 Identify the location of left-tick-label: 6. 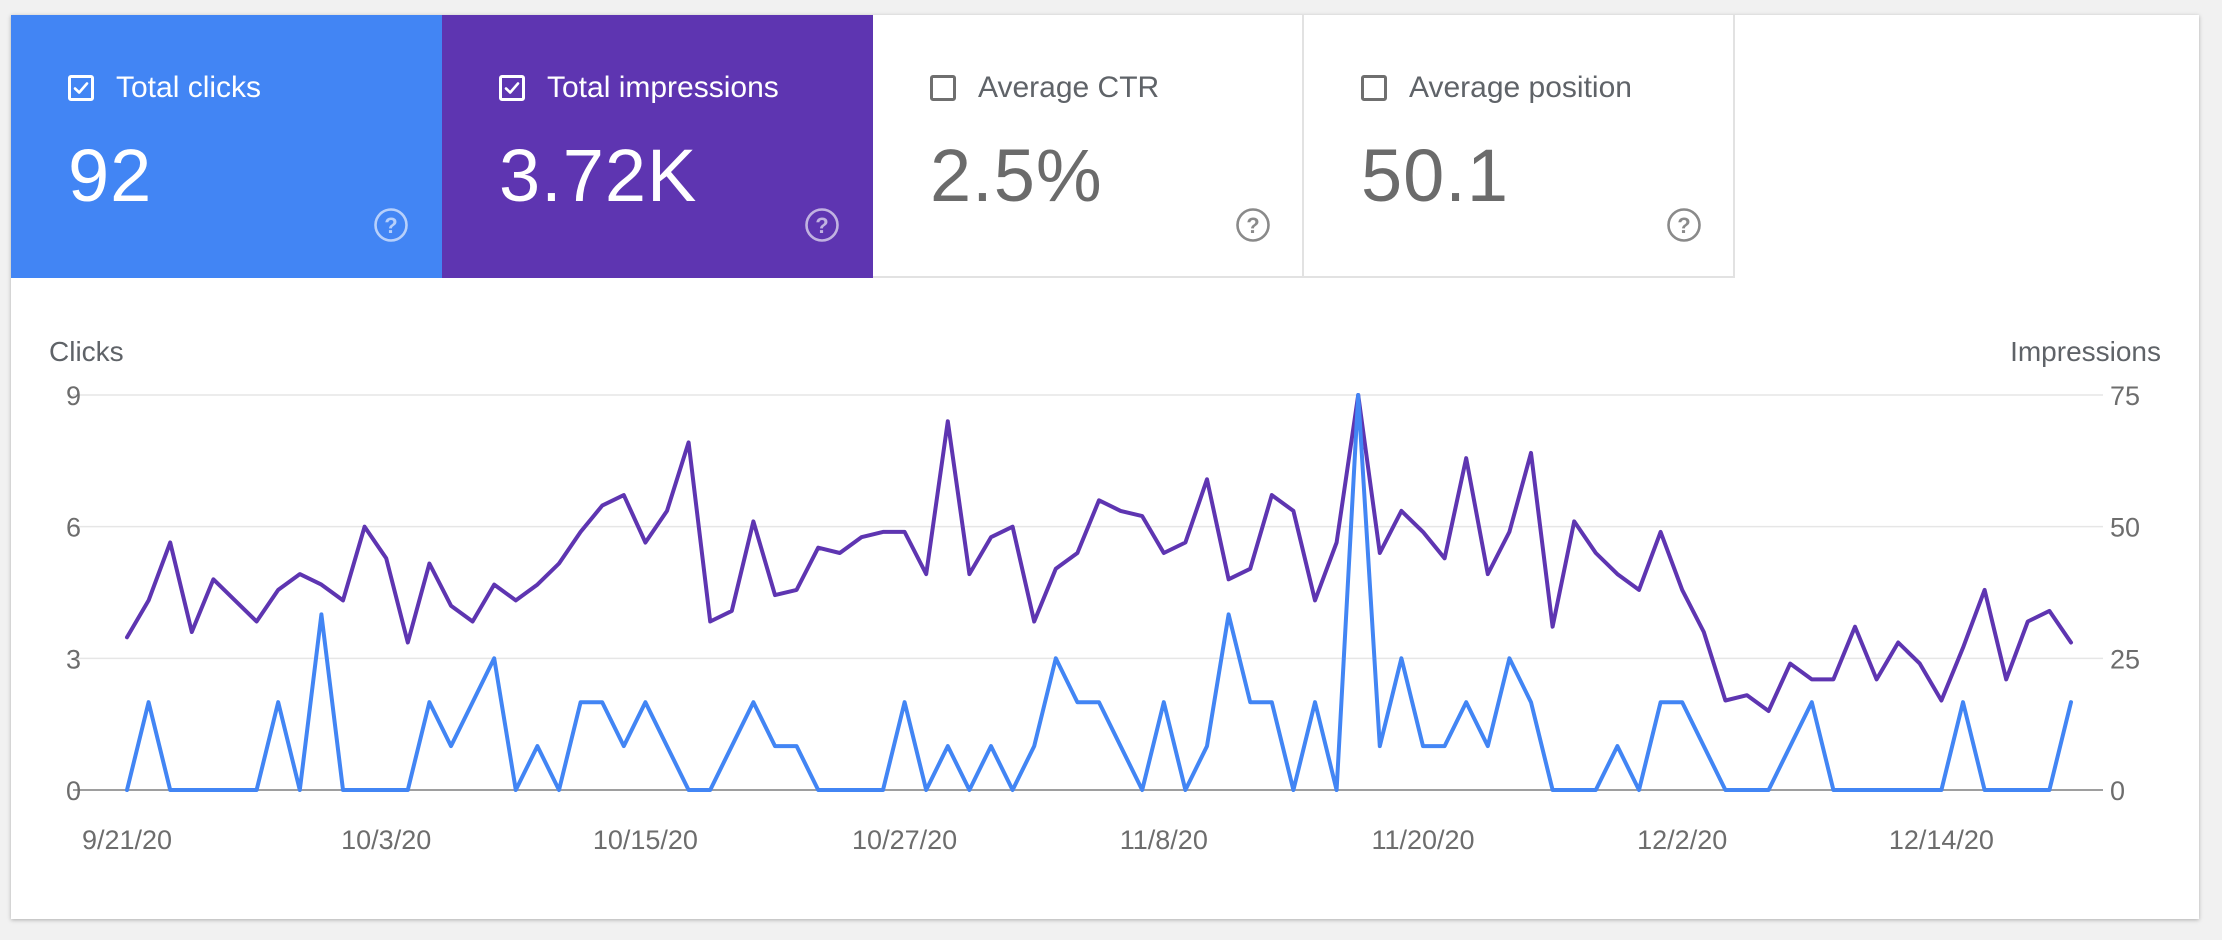
(73, 528).